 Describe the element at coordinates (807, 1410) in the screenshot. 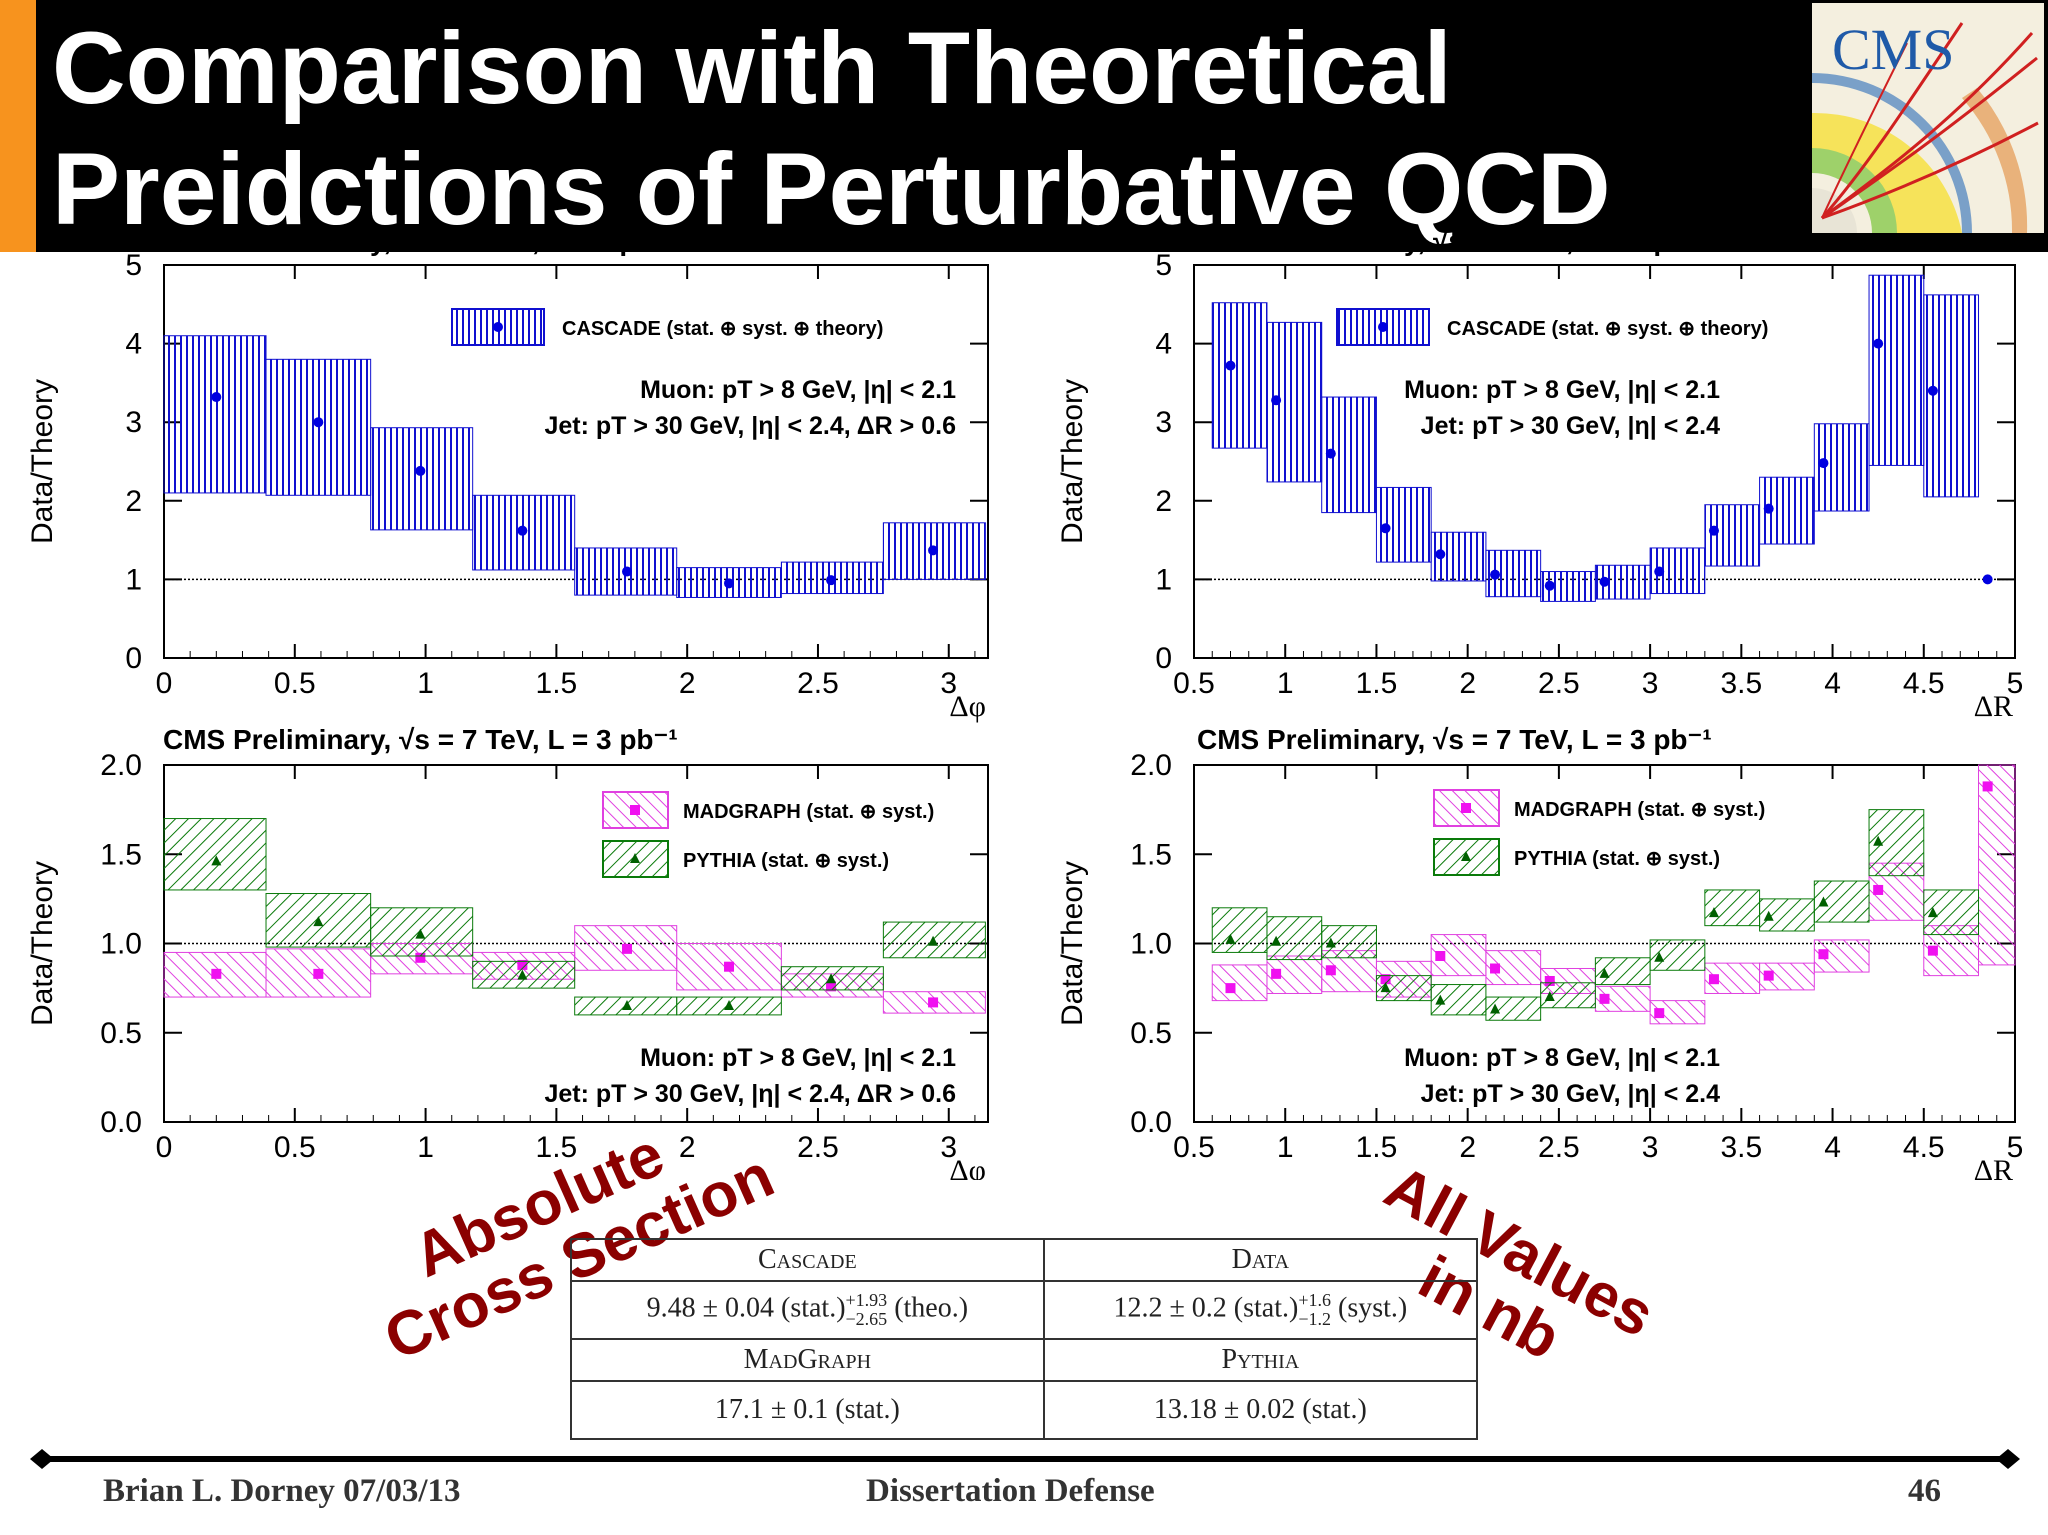

I see `table-cell-madgraph: 17.1 ± 0.1 (stat.)` at that location.